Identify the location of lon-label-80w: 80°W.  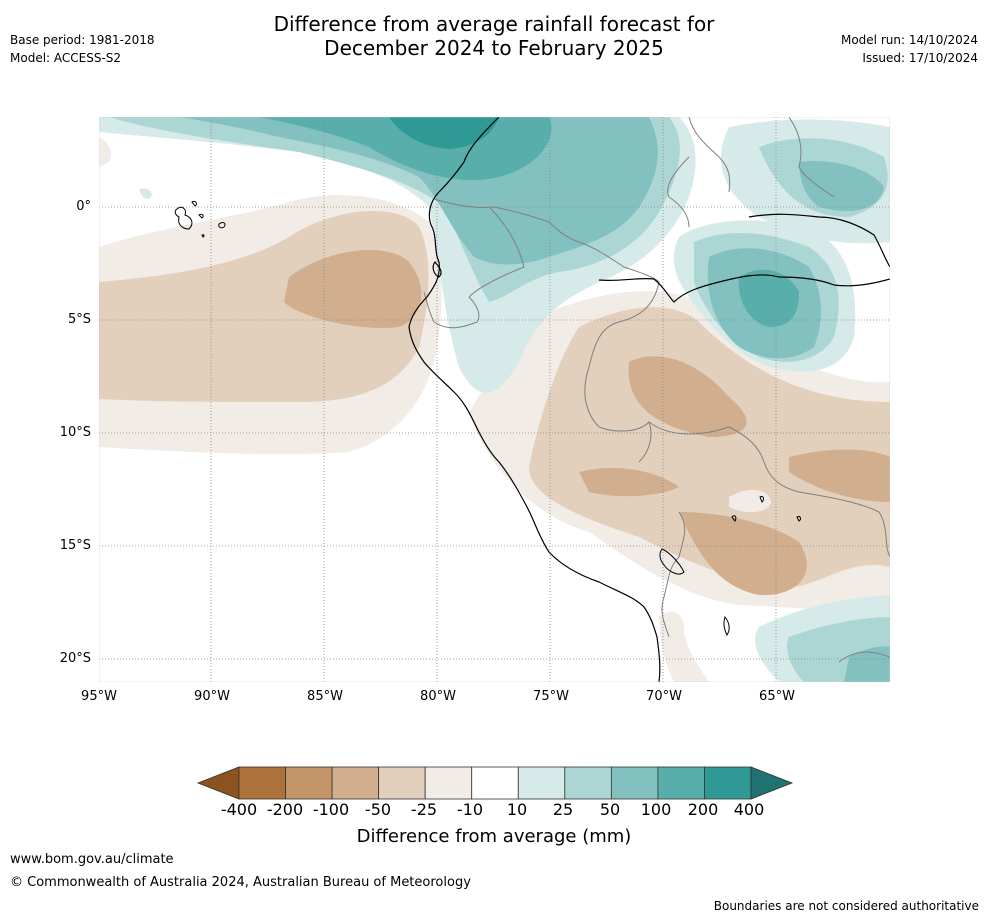
(438, 696).